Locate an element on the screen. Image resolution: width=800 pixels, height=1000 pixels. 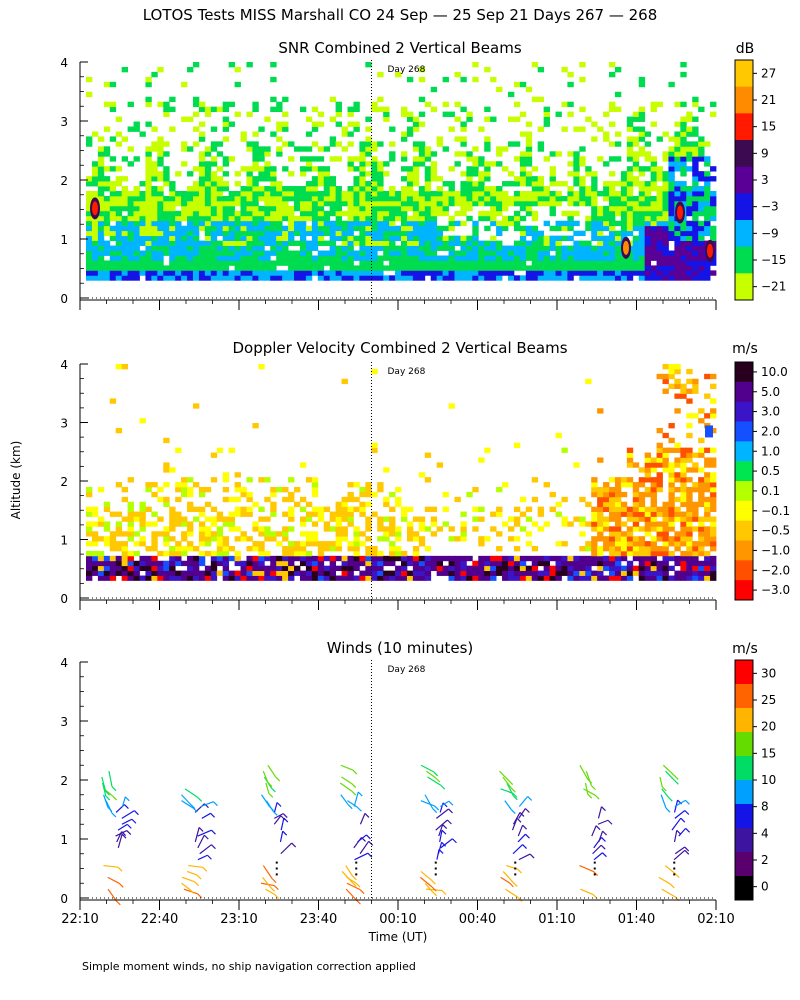
snr-unit: dB is located at coordinates (745, 49).